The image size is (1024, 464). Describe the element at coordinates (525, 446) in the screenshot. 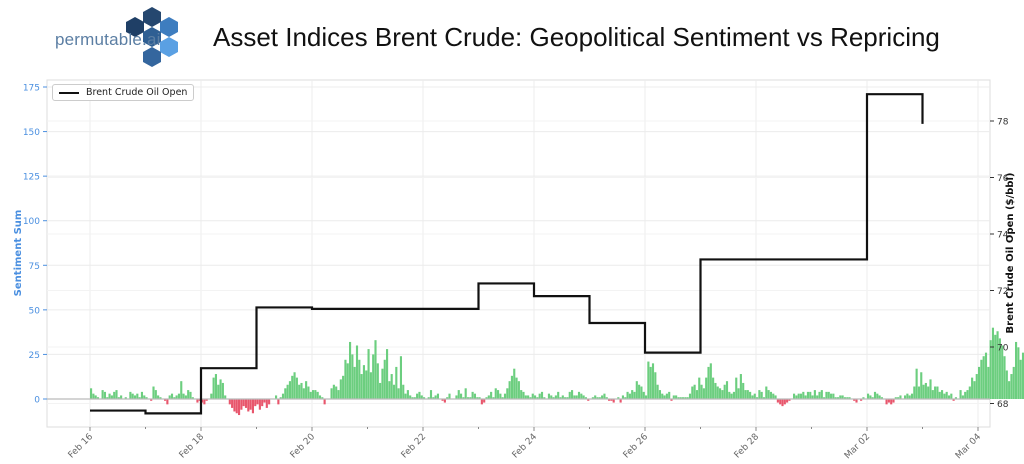

I see `x-axis-tick-label: Feb 24` at that location.